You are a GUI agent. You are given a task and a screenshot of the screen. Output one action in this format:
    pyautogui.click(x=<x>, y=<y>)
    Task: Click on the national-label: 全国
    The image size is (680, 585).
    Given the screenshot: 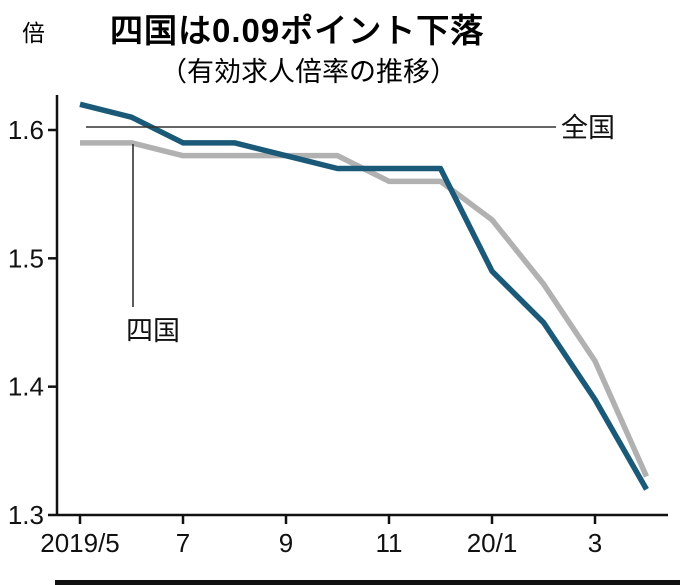 What is the action you would take?
    pyautogui.click(x=588, y=128)
    